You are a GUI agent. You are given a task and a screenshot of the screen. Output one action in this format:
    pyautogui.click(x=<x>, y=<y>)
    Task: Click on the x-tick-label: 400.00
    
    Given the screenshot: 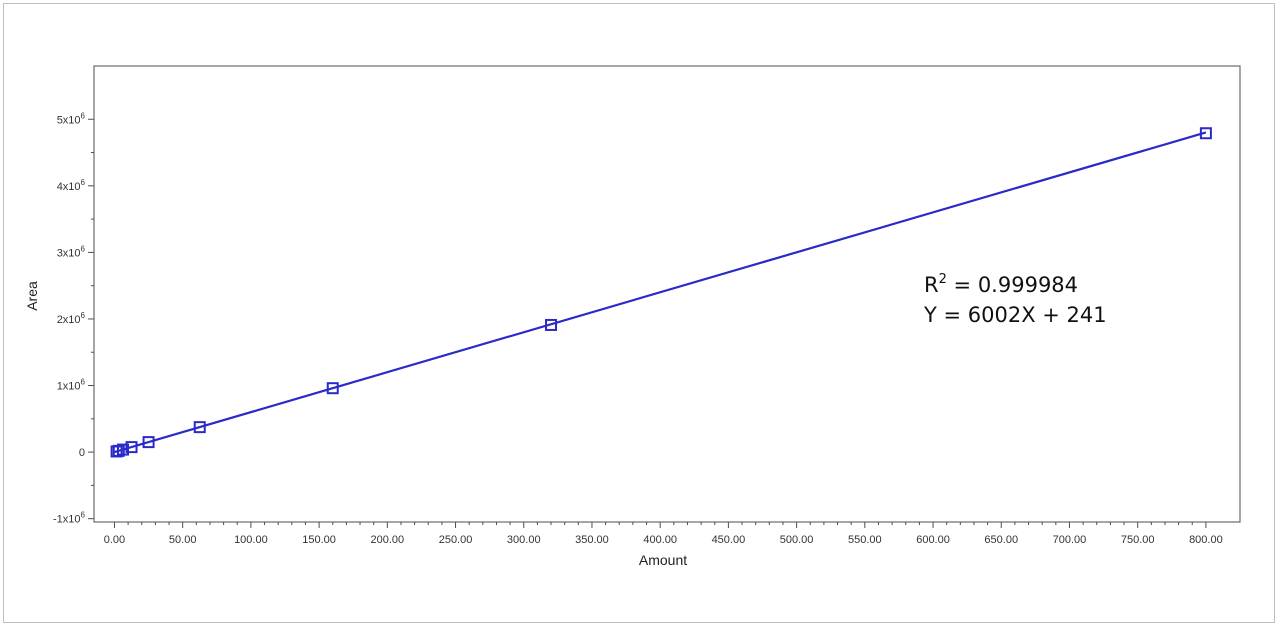 What is the action you would take?
    pyautogui.click(x=660, y=540)
    